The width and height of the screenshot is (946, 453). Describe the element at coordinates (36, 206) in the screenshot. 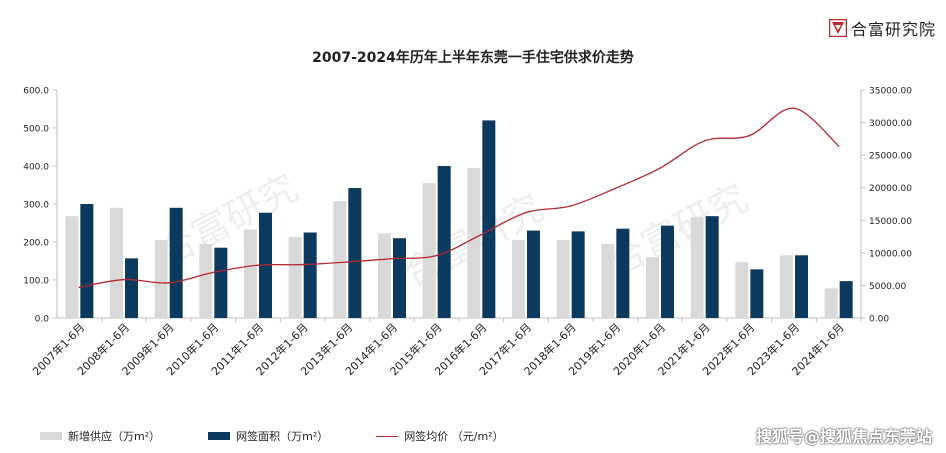

I see `y-left-tick-label: 300.0` at that location.